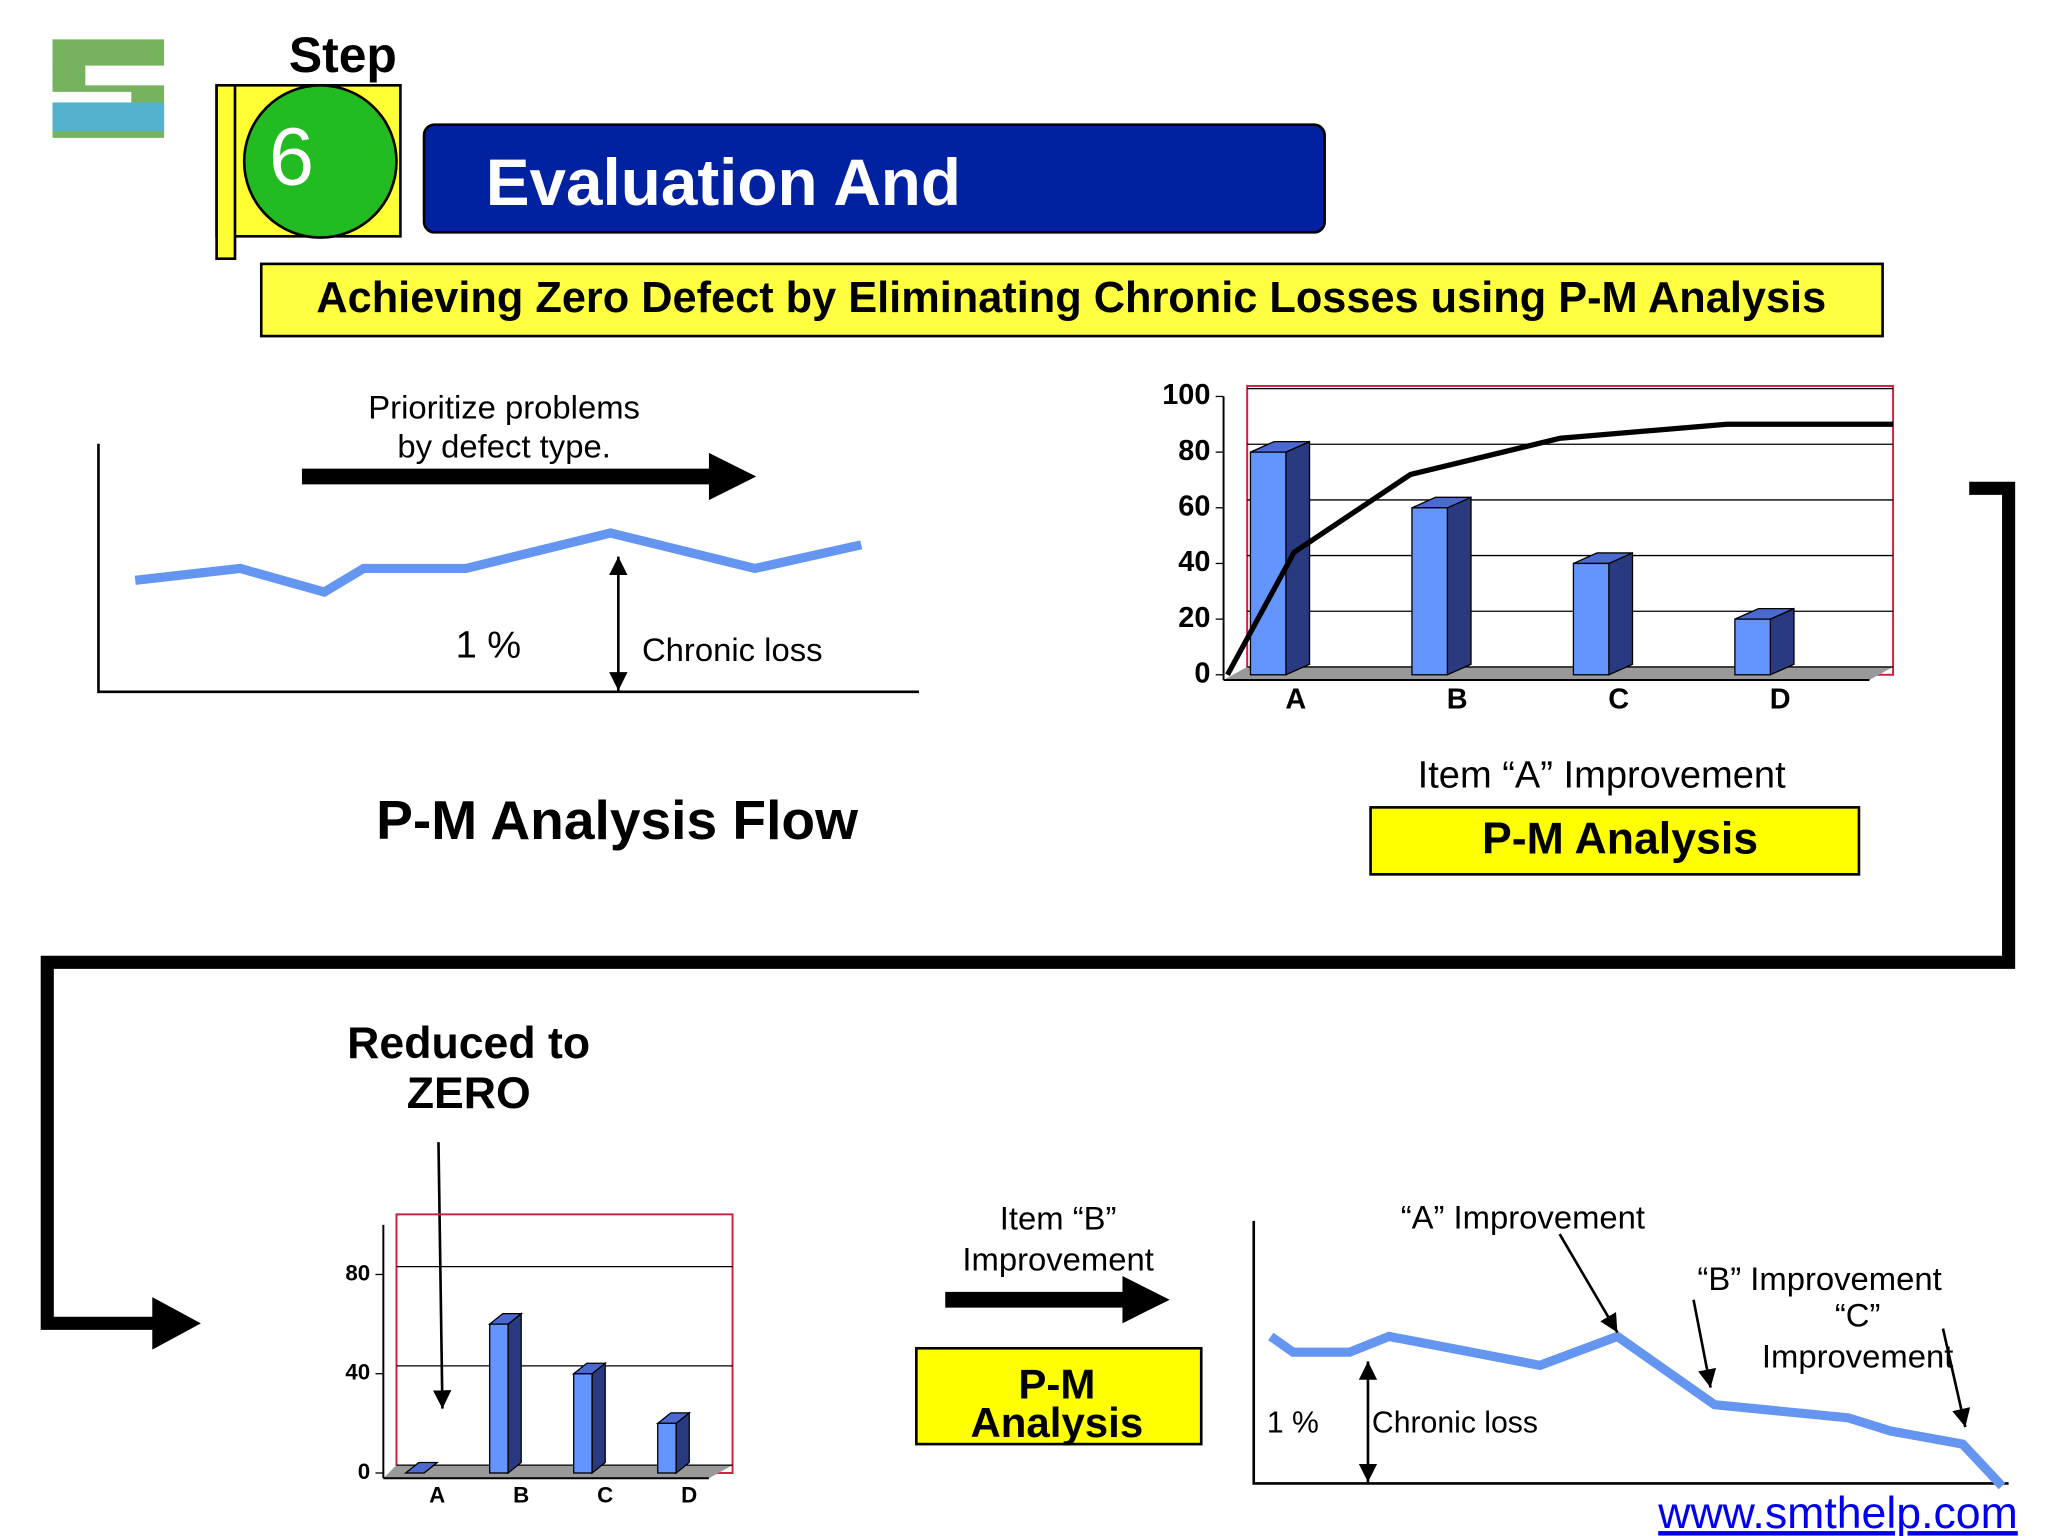 The height and width of the screenshot is (1536, 2048). What do you see at coordinates (320, 161) in the screenshot?
I see `step-circle` at bounding box center [320, 161].